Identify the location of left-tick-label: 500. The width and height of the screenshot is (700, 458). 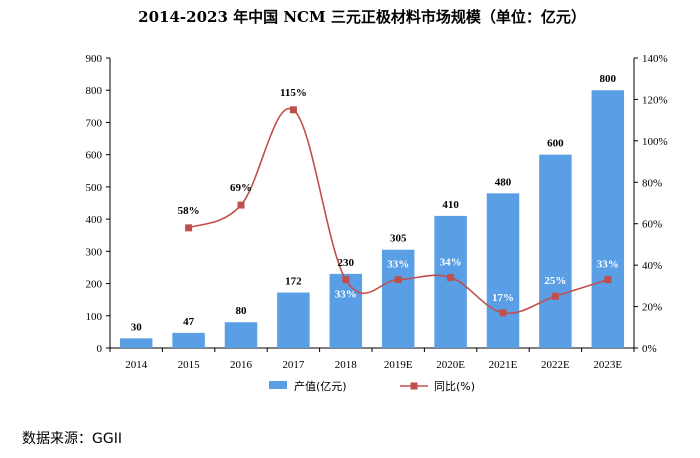
(94, 188).